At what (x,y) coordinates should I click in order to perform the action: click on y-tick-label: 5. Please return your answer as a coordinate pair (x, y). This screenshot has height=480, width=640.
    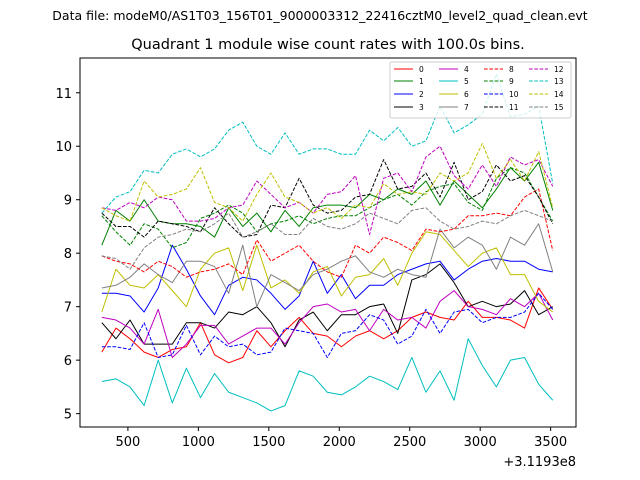
    Looking at the image, I should click on (68, 415).